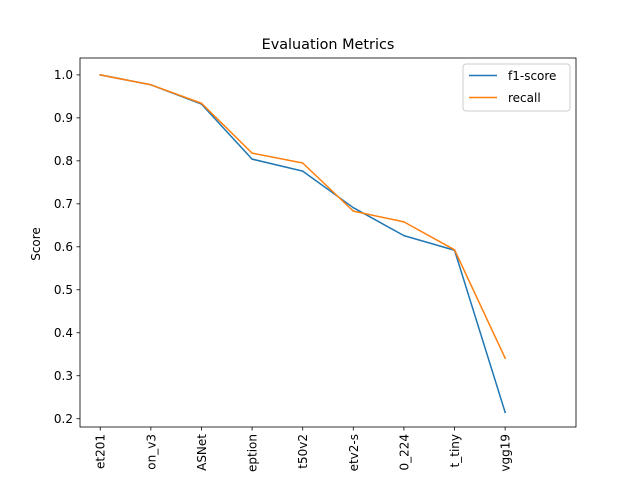 This screenshot has width=640, height=480. What do you see at coordinates (63, 333) in the screenshot?
I see `y-tick-label: 0.4` at bounding box center [63, 333].